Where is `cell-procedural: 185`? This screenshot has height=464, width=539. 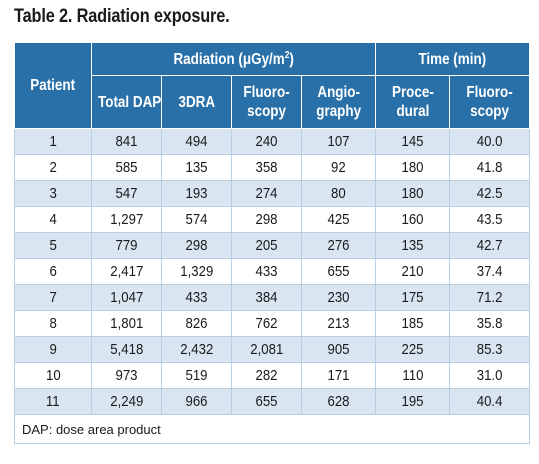
cell-procedural: 185 is located at coordinates (413, 323).